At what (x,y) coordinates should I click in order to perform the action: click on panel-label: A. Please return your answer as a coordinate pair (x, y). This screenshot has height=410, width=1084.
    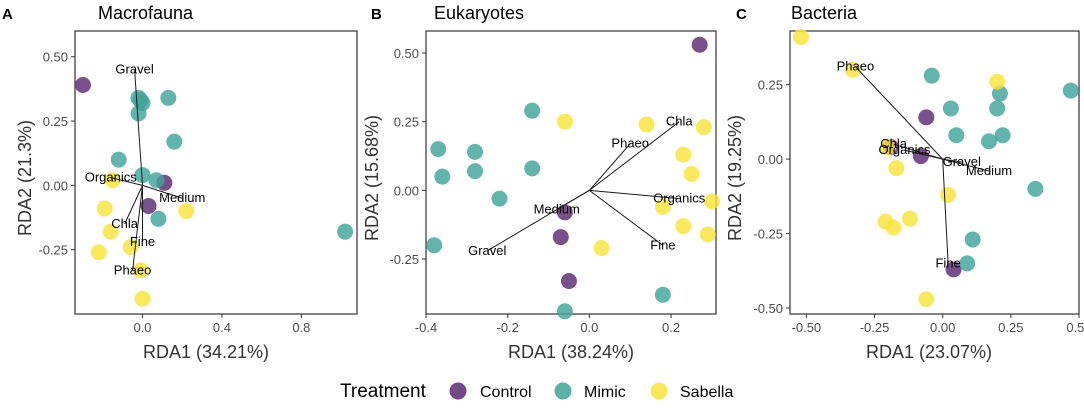
    Looking at the image, I should click on (7, 14).